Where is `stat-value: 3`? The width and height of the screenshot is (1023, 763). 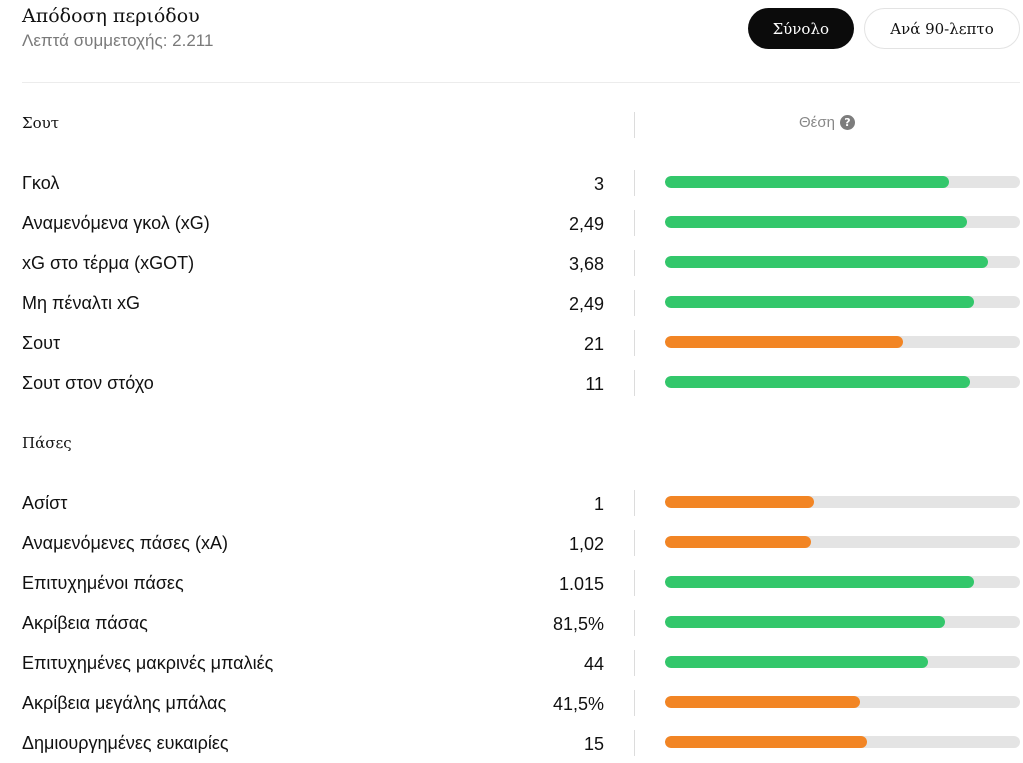 stat-value: 3 is located at coordinates (598, 184).